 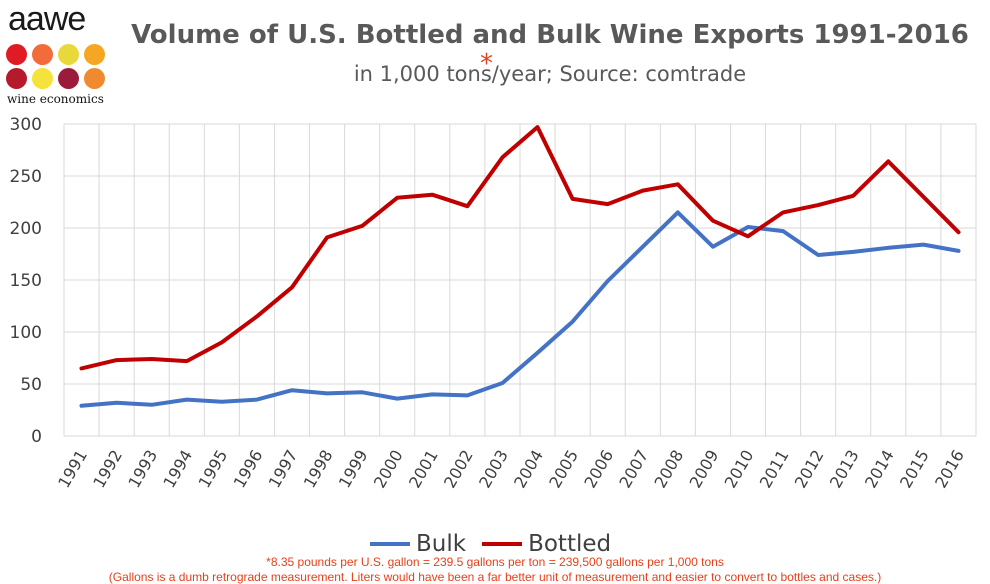 What do you see at coordinates (31, 385) in the screenshot?
I see `y-tick-label: 50` at bounding box center [31, 385].